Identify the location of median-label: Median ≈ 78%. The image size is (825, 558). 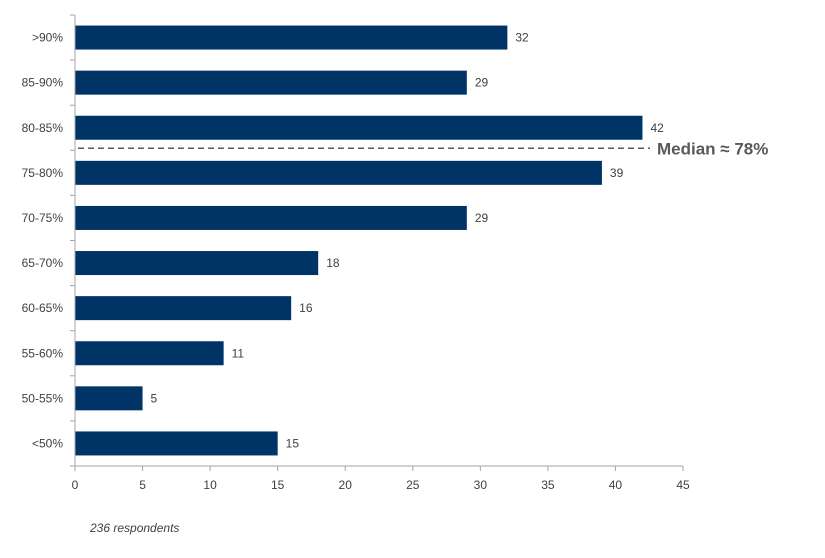
(712, 148).